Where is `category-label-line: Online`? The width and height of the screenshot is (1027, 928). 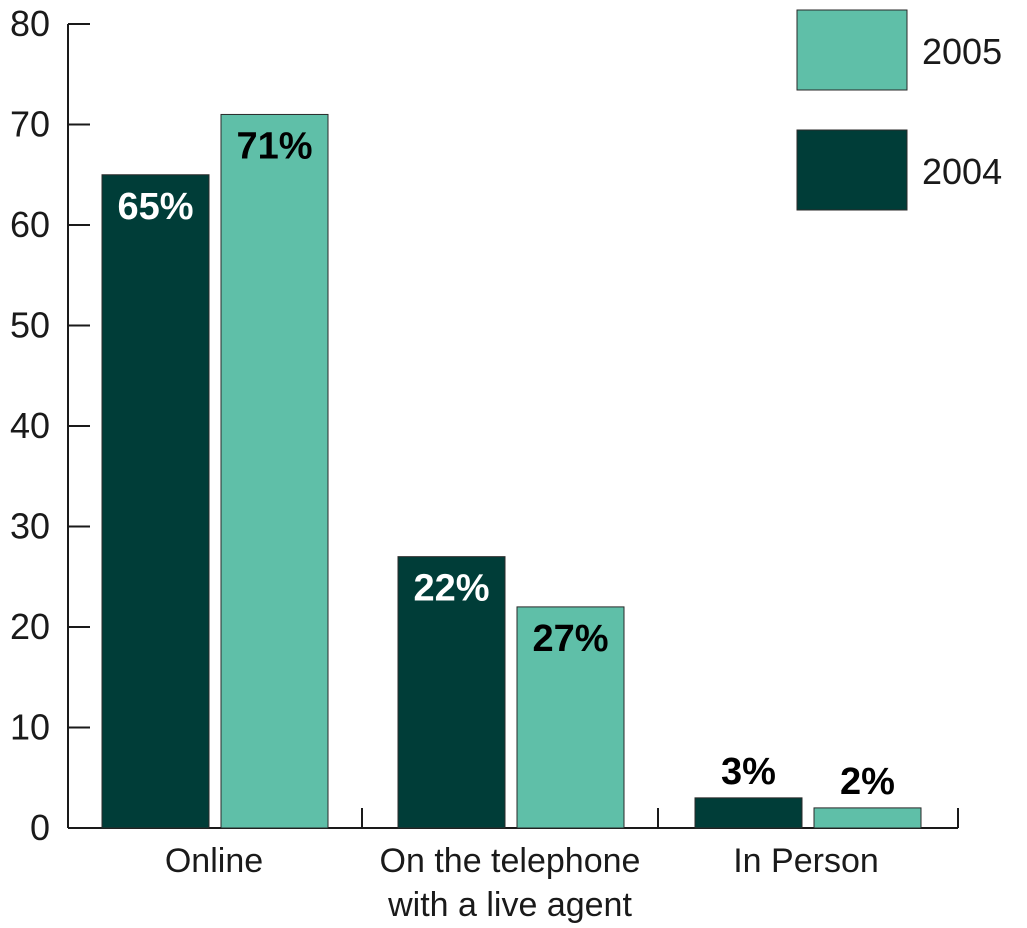
category-label-line: Online is located at coordinates (214, 861).